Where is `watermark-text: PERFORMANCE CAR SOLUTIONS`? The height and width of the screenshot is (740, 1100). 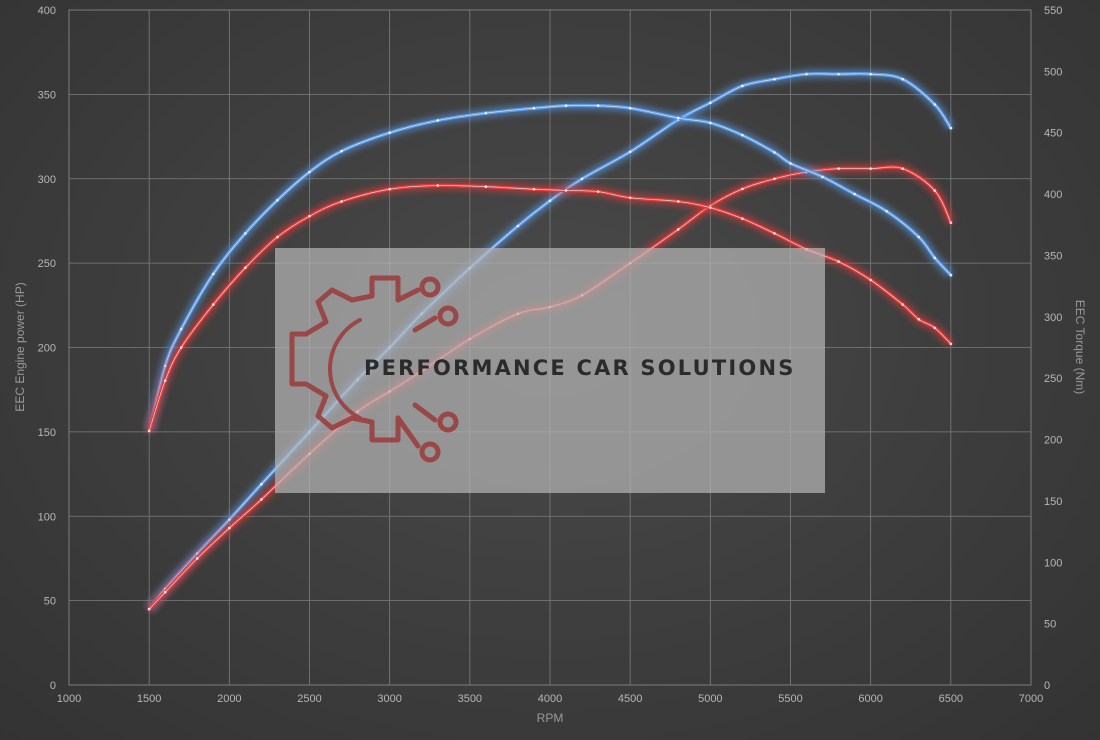
watermark-text: PERFORMANCE CAR SOLUTIONS is located at coordinates (580, 368).